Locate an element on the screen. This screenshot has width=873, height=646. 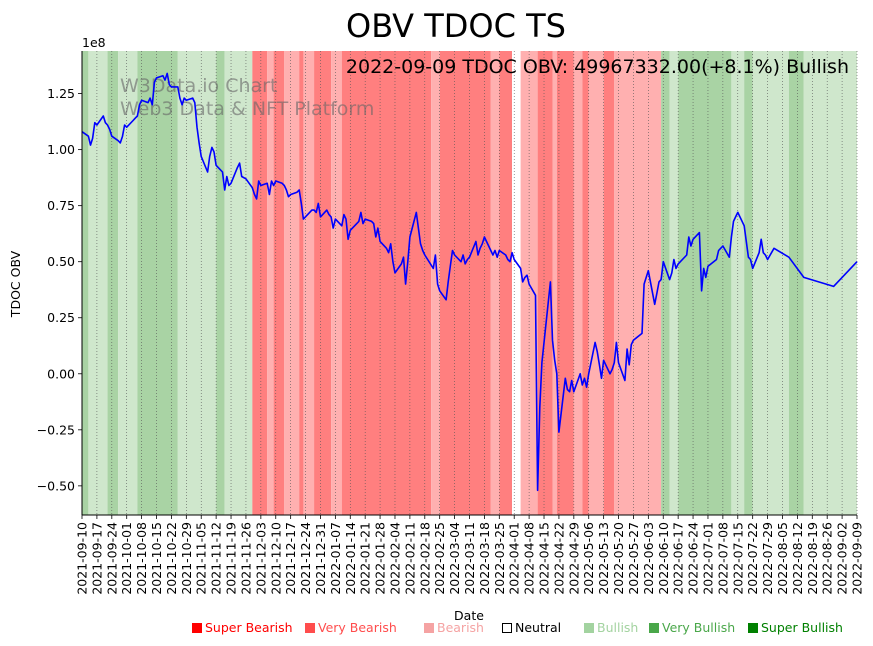
y-tick-label-1: 1.00 is located at coordinates (61, 149).